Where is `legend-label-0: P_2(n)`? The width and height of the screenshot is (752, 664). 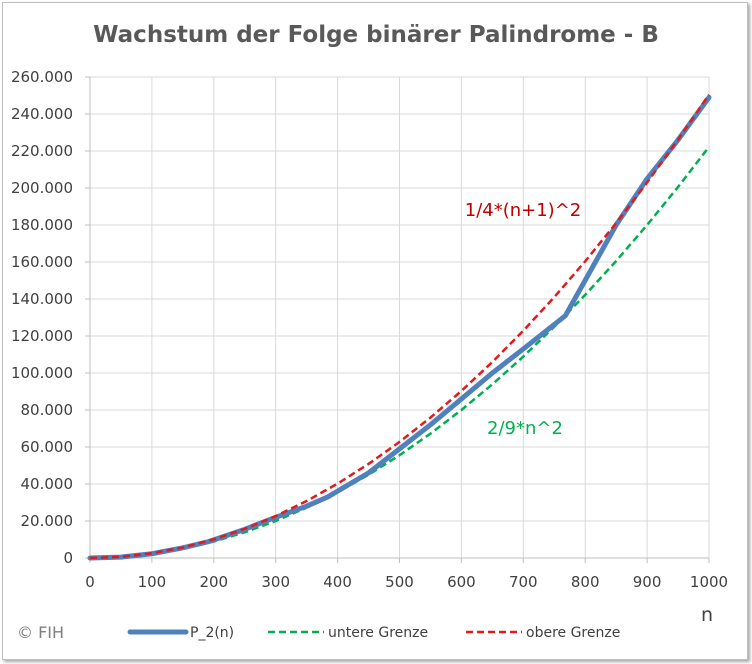
legend-label-0: P_2(n) is located at coordinates (212, 633).